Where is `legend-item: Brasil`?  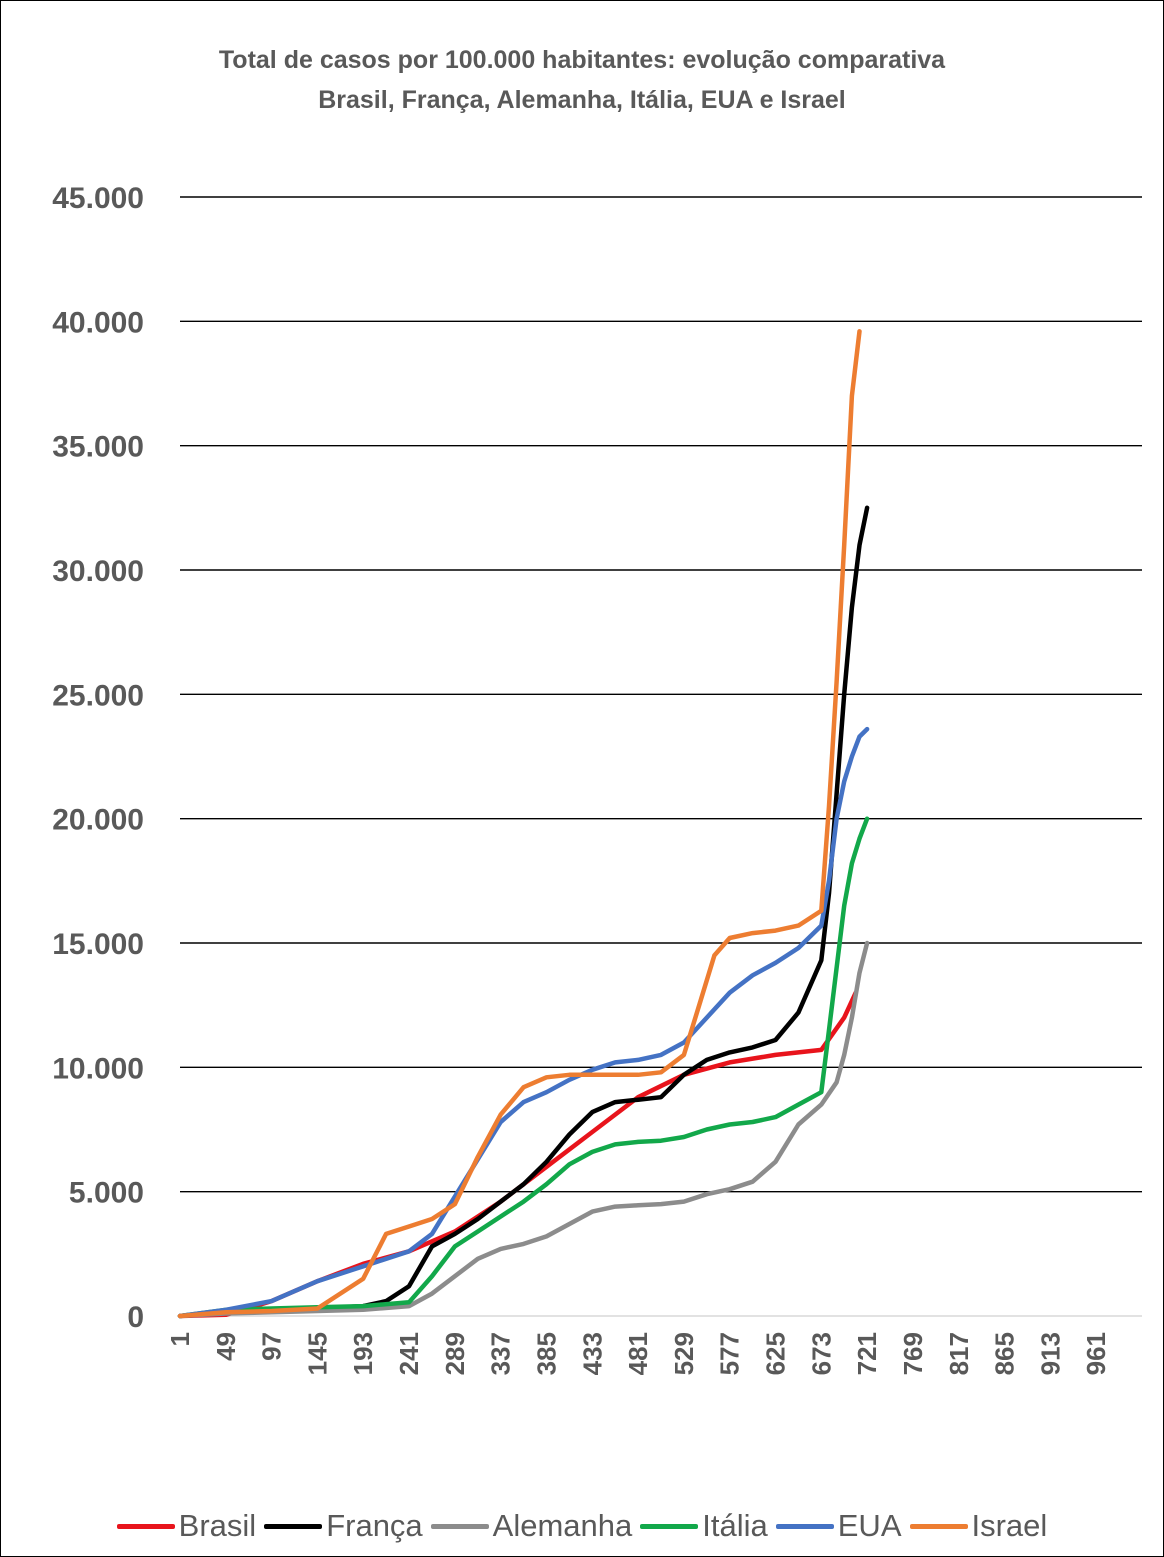
legend-item: Brasil is located at coordinates (186, 1526).